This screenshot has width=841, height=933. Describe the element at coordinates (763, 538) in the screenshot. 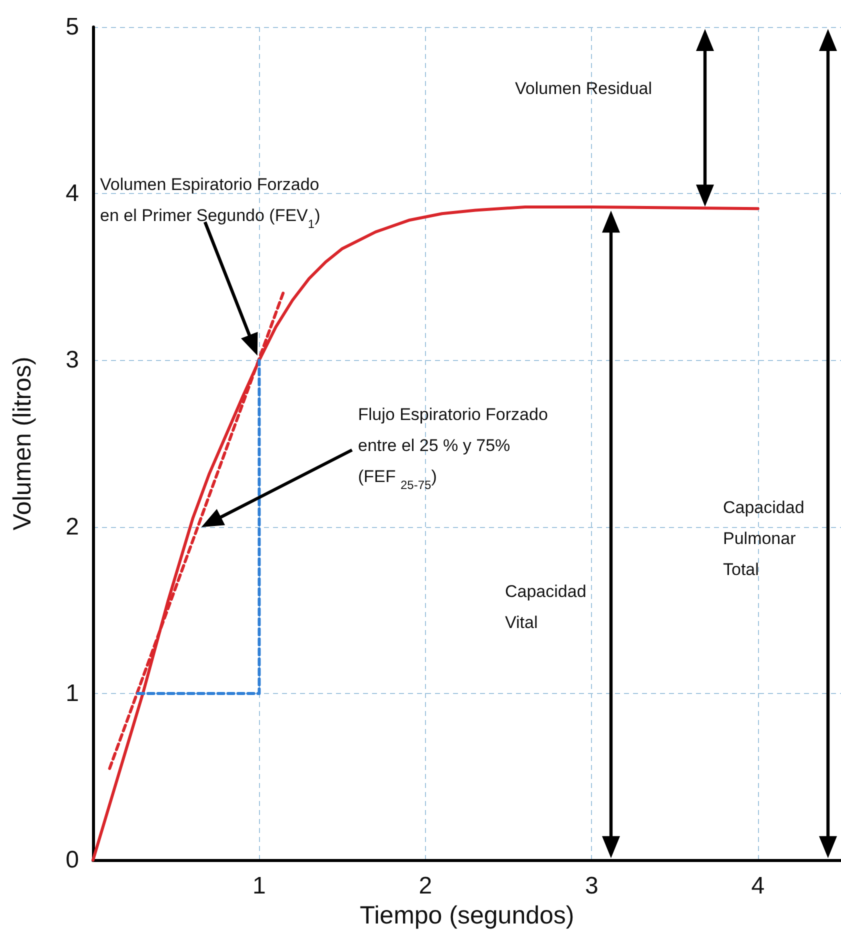

I see `annotation: Capacidad Pulmonar Total` at that location.